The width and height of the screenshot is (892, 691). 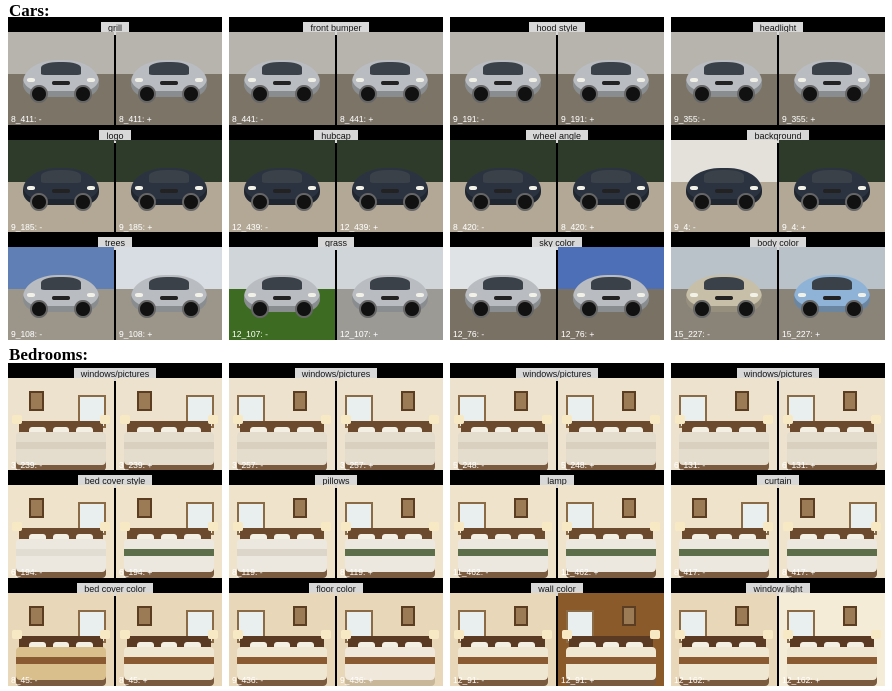 I want to click on attribute-label: wheel angle, so click(x=557, y=134).